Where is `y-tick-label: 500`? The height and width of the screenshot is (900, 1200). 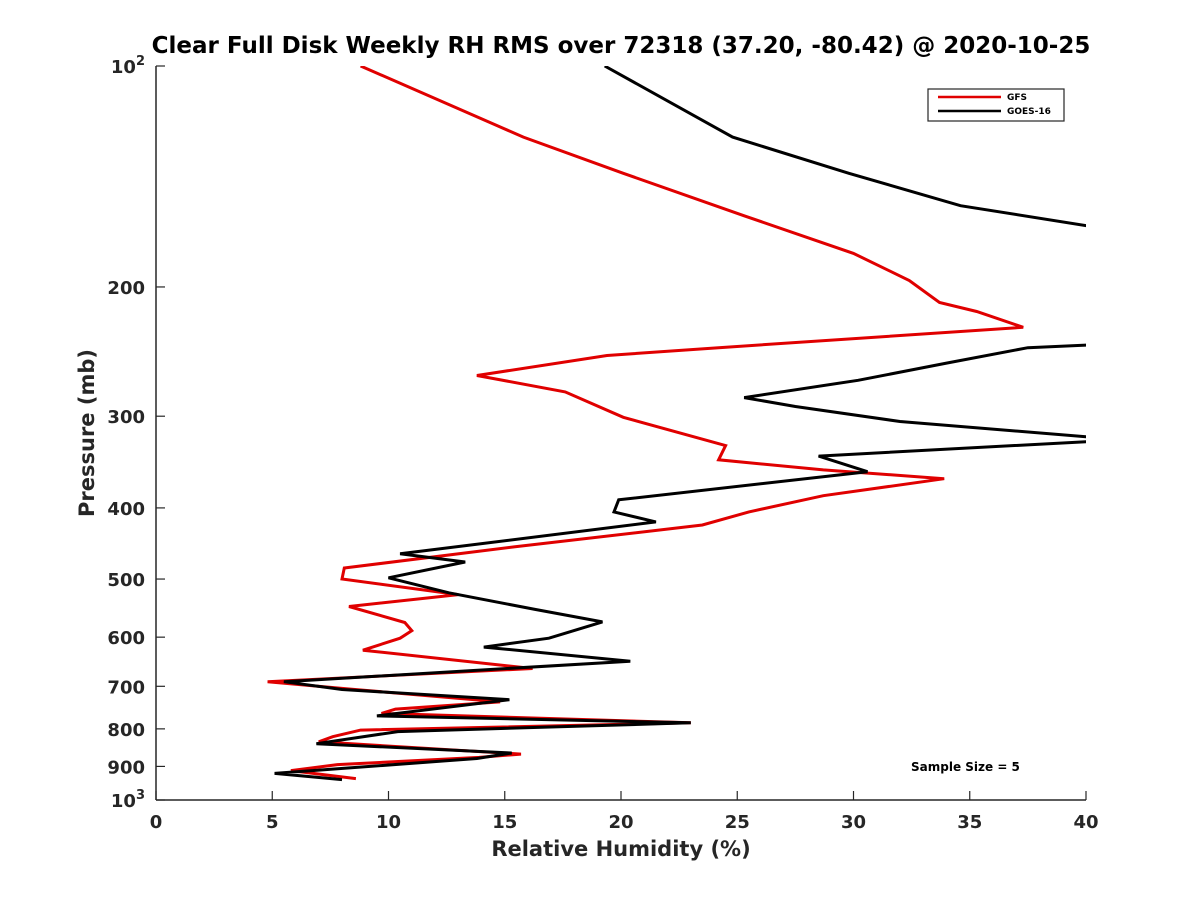 y-tick-label: 500 is located at coordinates (126, 580).